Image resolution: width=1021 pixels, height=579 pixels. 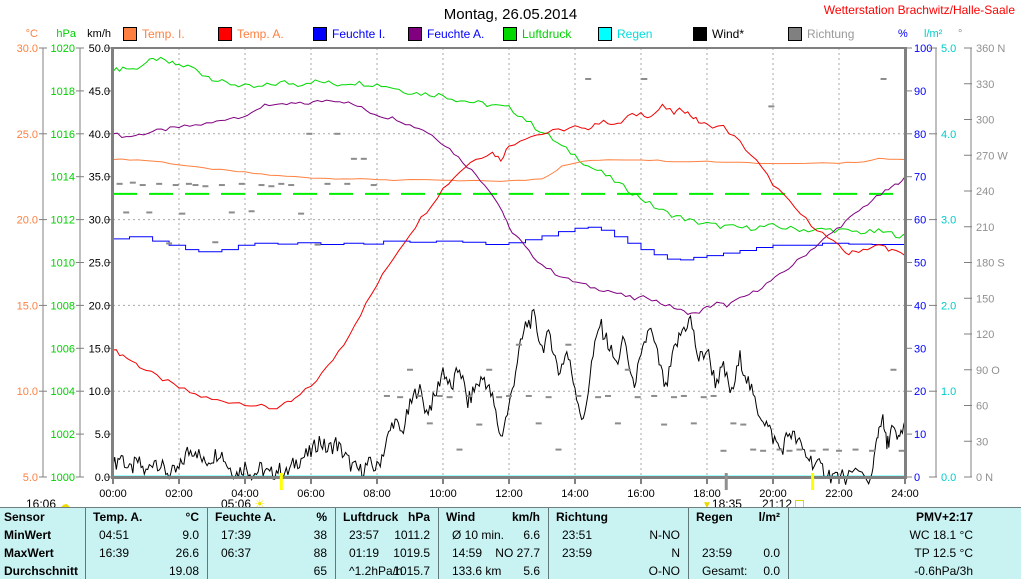 What do you see at coordinates (943, 571) in the screenshot?
I see `pmv-line: -0.6hPa/3h` at bounding box center [943, 571].